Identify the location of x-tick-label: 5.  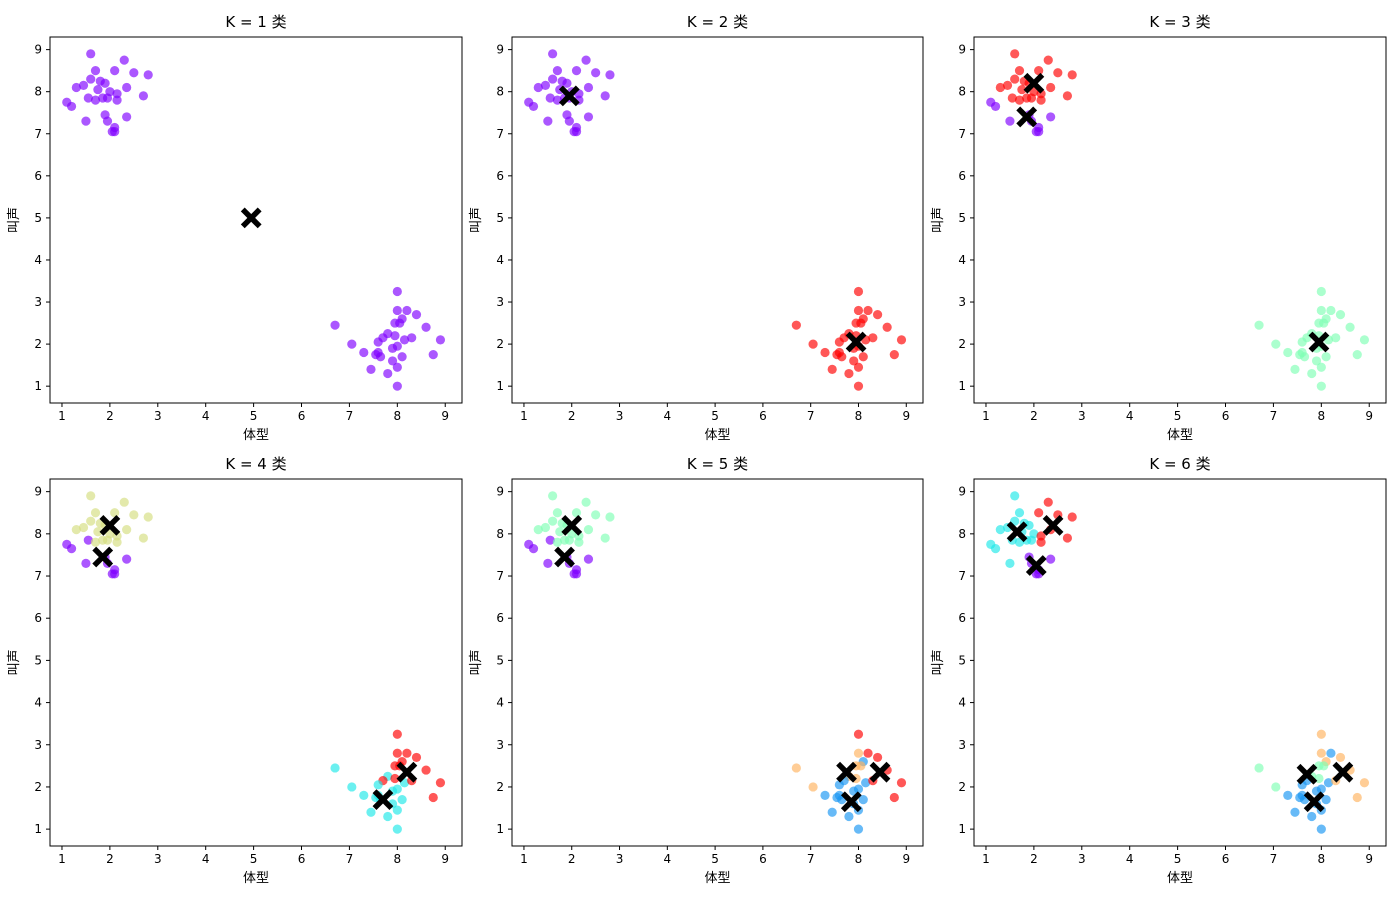
(715, 859).